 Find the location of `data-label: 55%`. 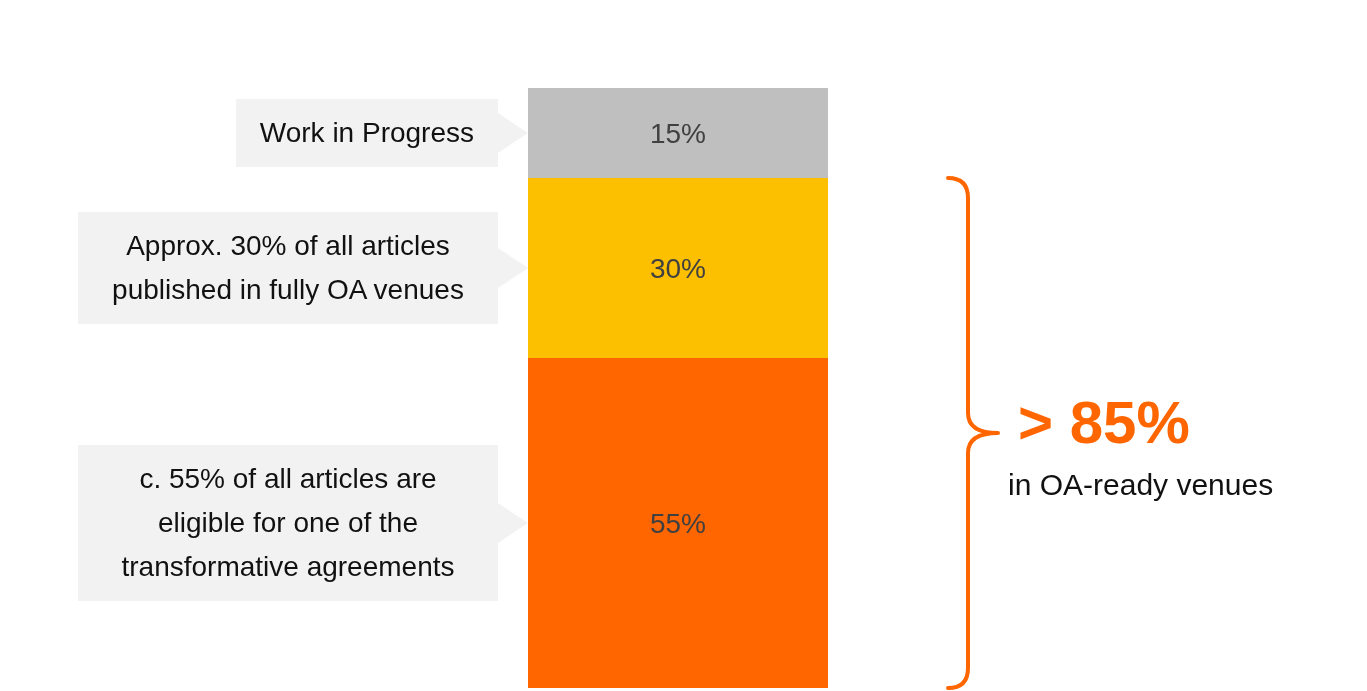

data-label: 55% is located at coordinates (678, 523).